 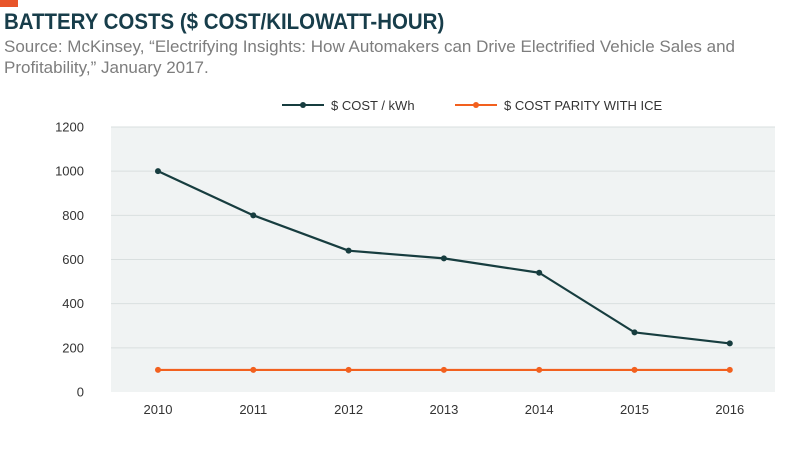 I want to click on x-tick-label: 2014, so click(x=539, y=409).